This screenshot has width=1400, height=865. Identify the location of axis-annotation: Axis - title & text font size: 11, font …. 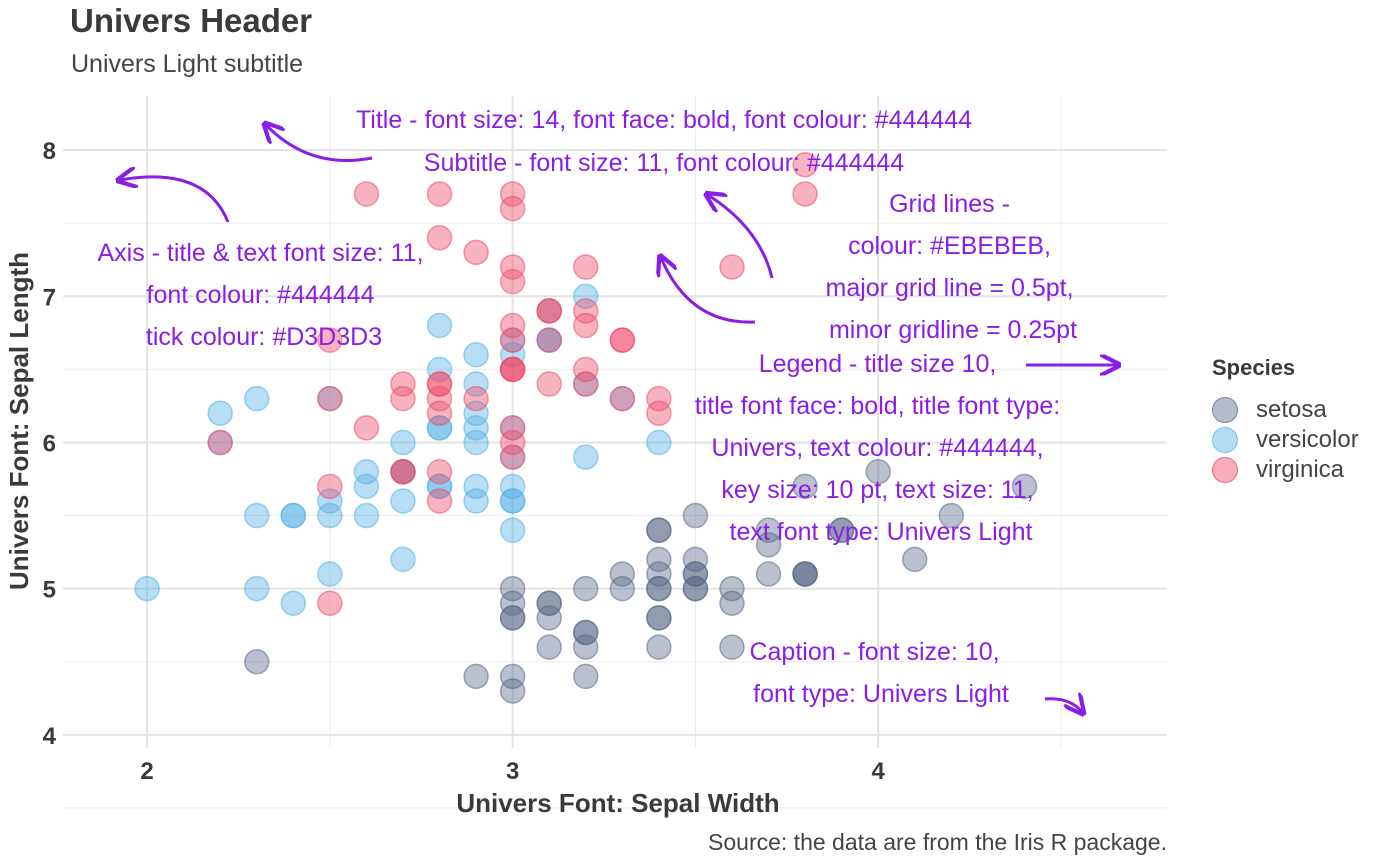
(263, 295).